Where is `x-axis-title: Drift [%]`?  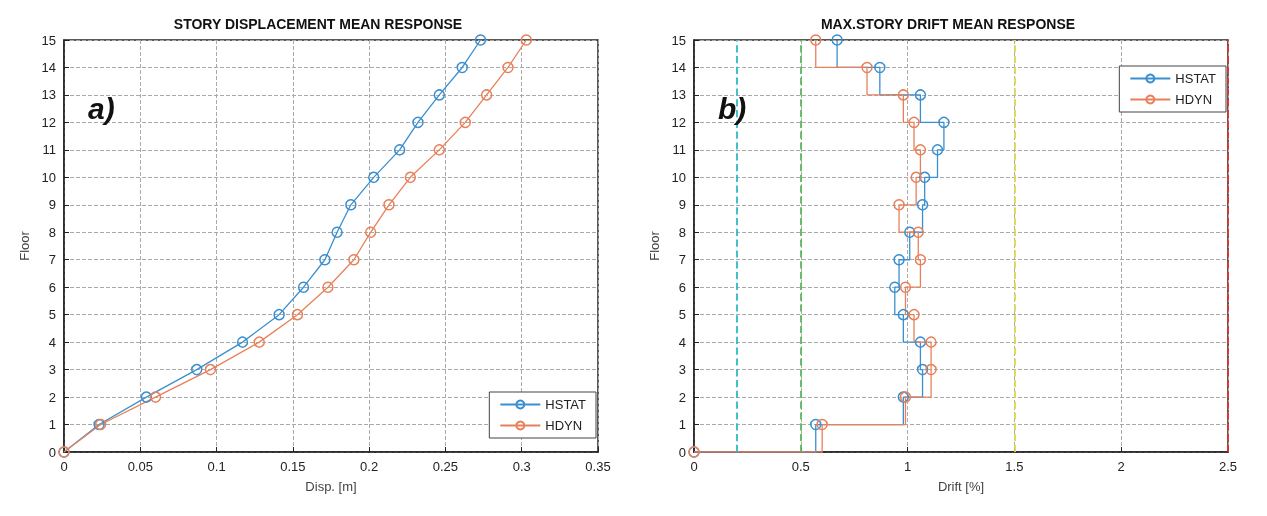
x-axis-title: Drift [%] is located at coordinates (961, 486).